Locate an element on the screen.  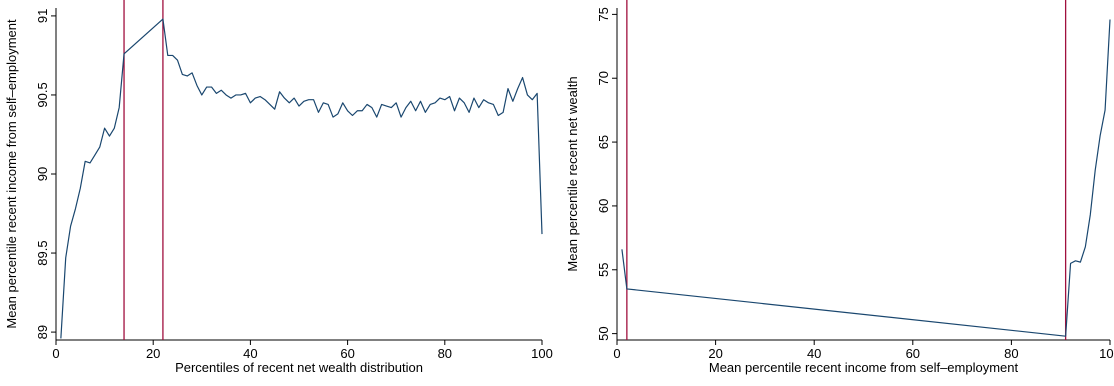
y-tick-label: 91 is located at coordinates (42, 16).